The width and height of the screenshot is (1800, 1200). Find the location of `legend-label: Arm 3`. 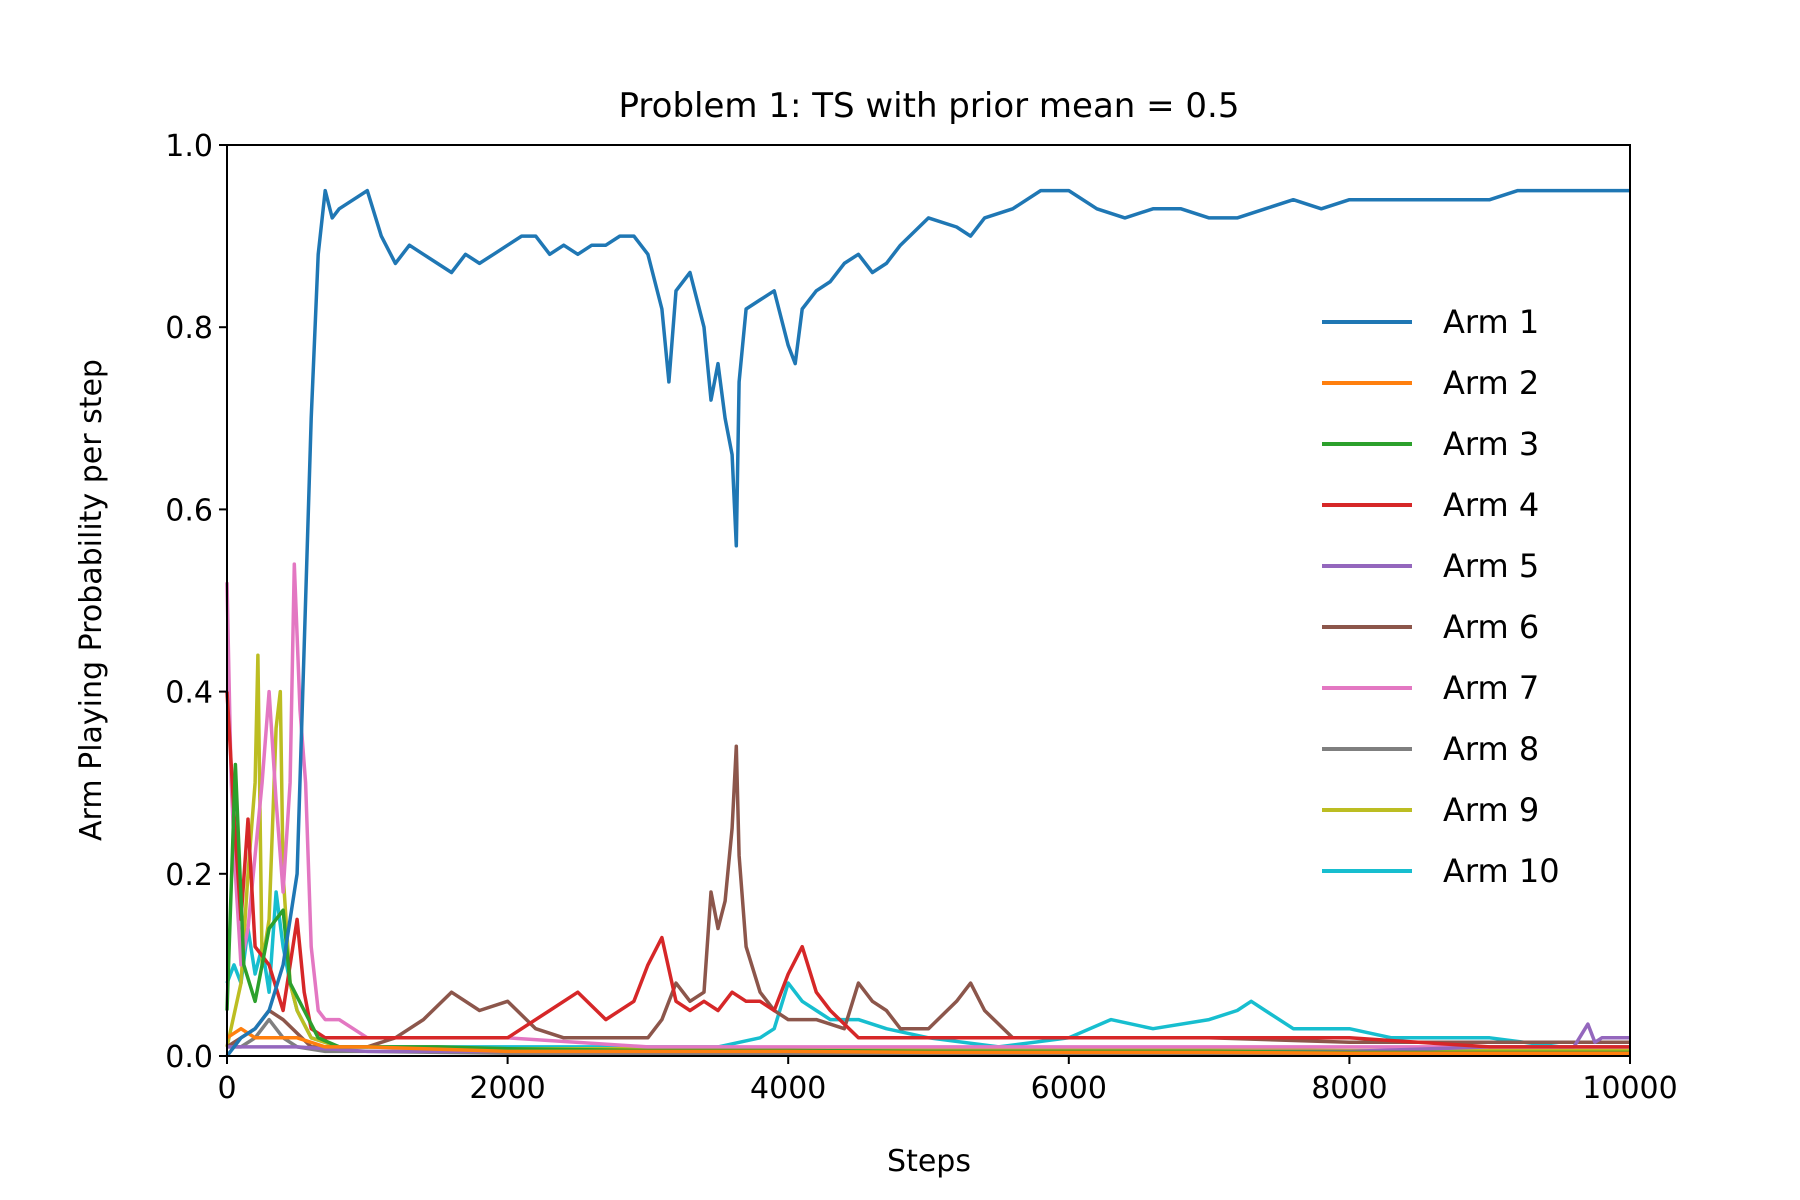

legend-label: Arm 3 is located at coordinates (1491, 444).